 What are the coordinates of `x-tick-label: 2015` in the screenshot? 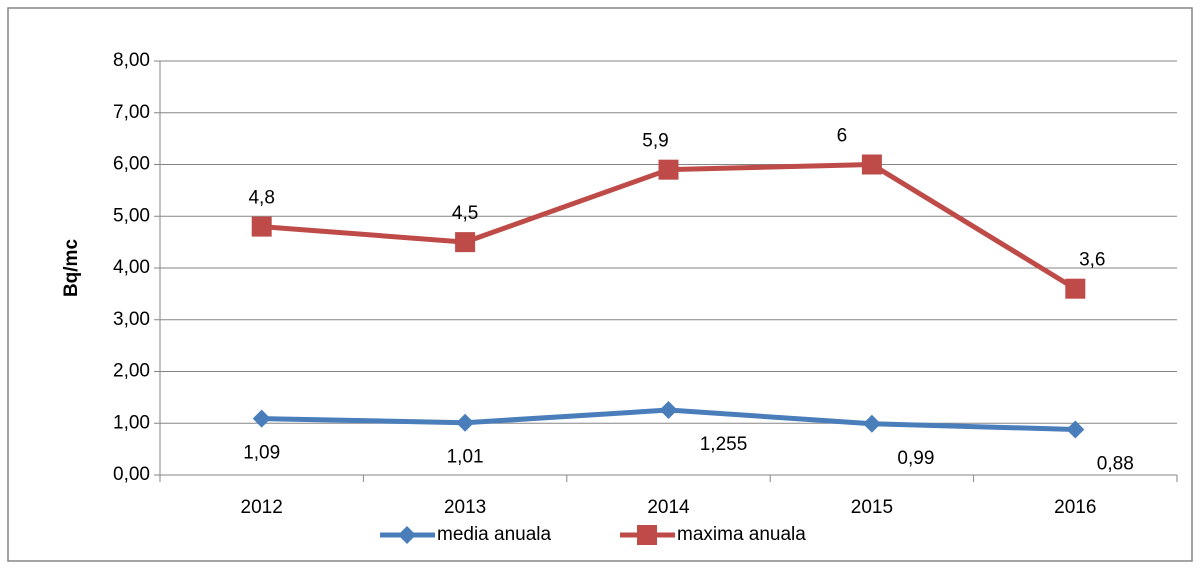 It's located at (872, 507).